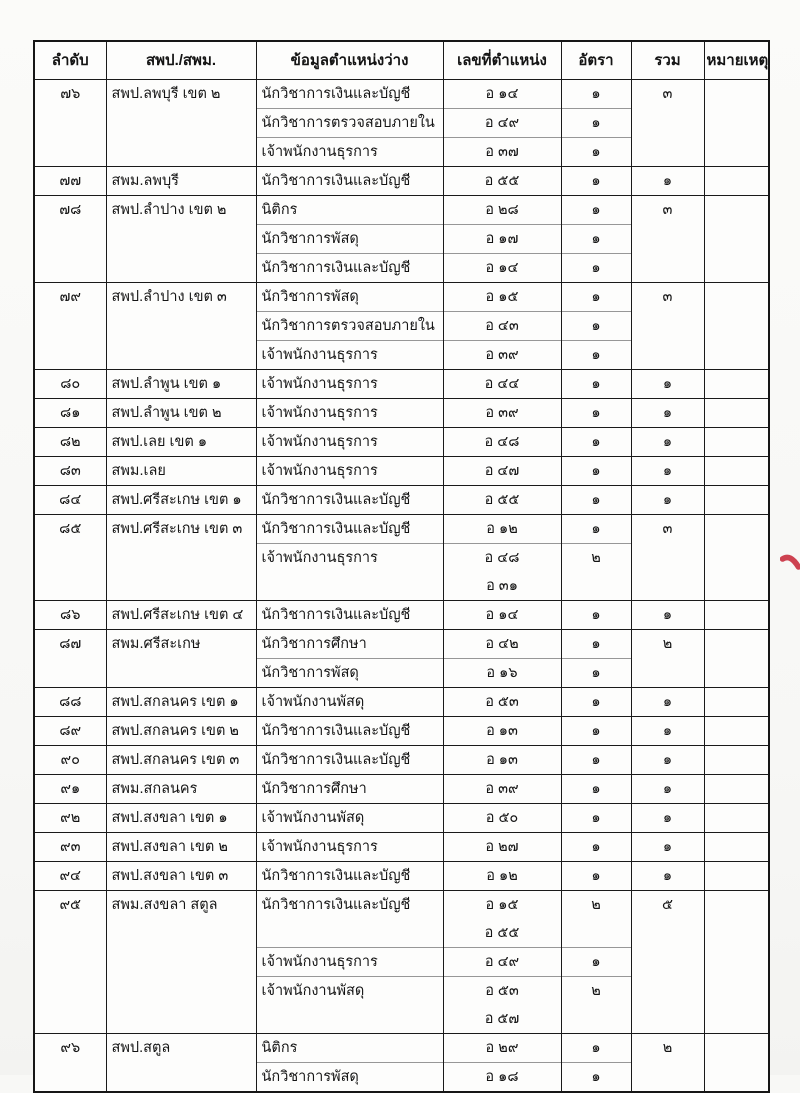 The height and width of the screenshot is (1093, 800). What do you see at coordinates (502, 614) in the screenshot?
I see `position-number: อ ๑๔` at bounding box center [502, 614].